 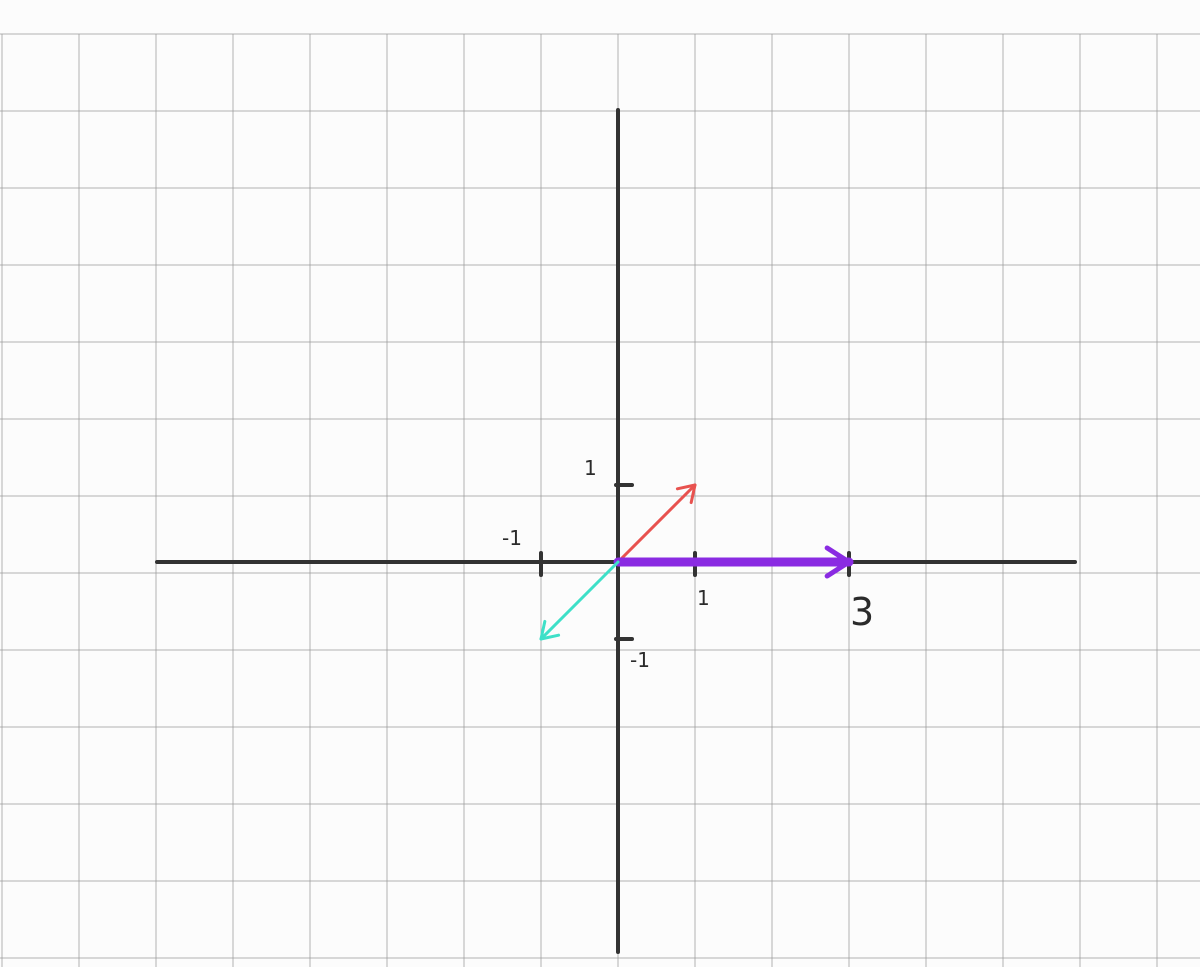 I want to click on vector-teal-arrowhead, so click(x=550, y=630).